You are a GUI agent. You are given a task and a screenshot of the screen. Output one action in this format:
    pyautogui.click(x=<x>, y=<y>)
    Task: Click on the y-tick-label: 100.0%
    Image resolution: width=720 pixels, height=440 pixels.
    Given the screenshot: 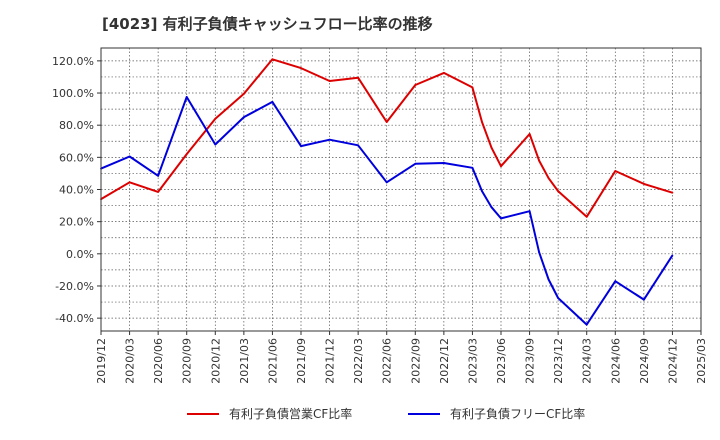 What is the action you would take?
    pyautogui.click(x=73, y=93)
    